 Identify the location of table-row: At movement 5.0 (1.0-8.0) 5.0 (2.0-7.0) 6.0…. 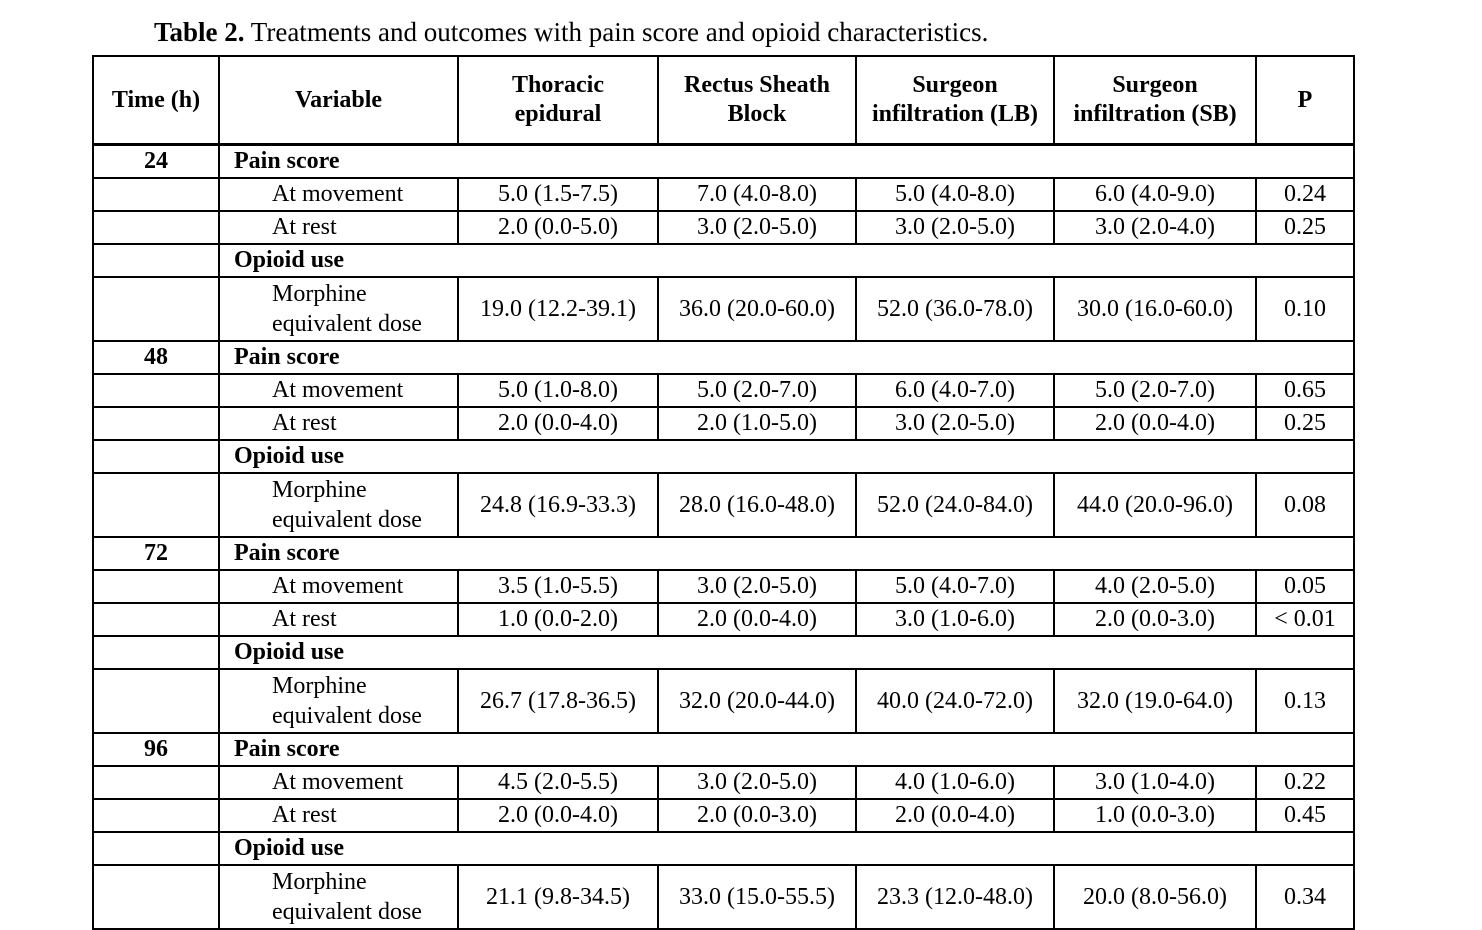
(723, 390).